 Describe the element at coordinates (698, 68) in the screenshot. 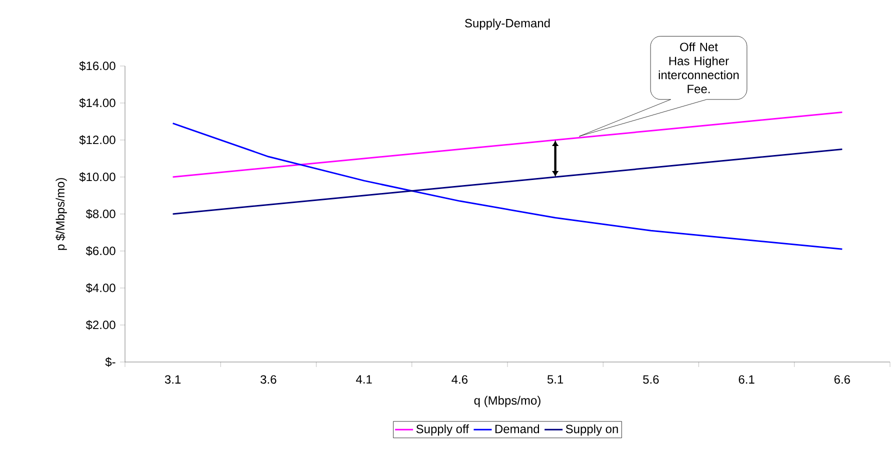

I see `annotation: Off Net Has Higher interconnection Fee.` at that location.